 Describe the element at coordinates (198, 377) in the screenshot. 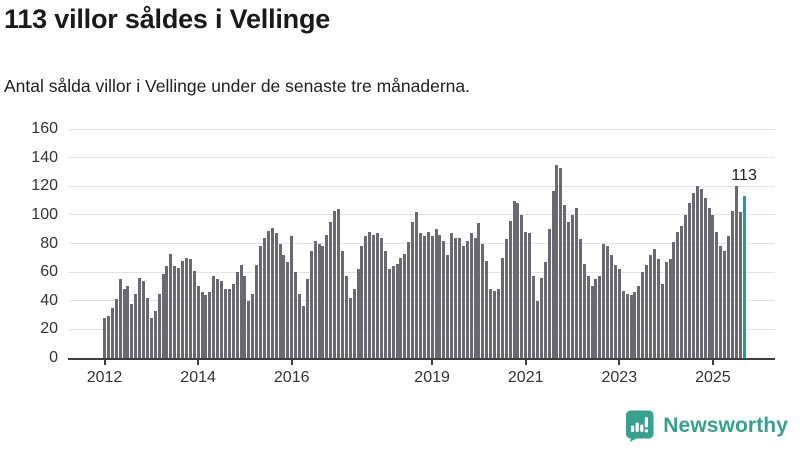

I see `x-axis-tick-label: 2014` at that location.